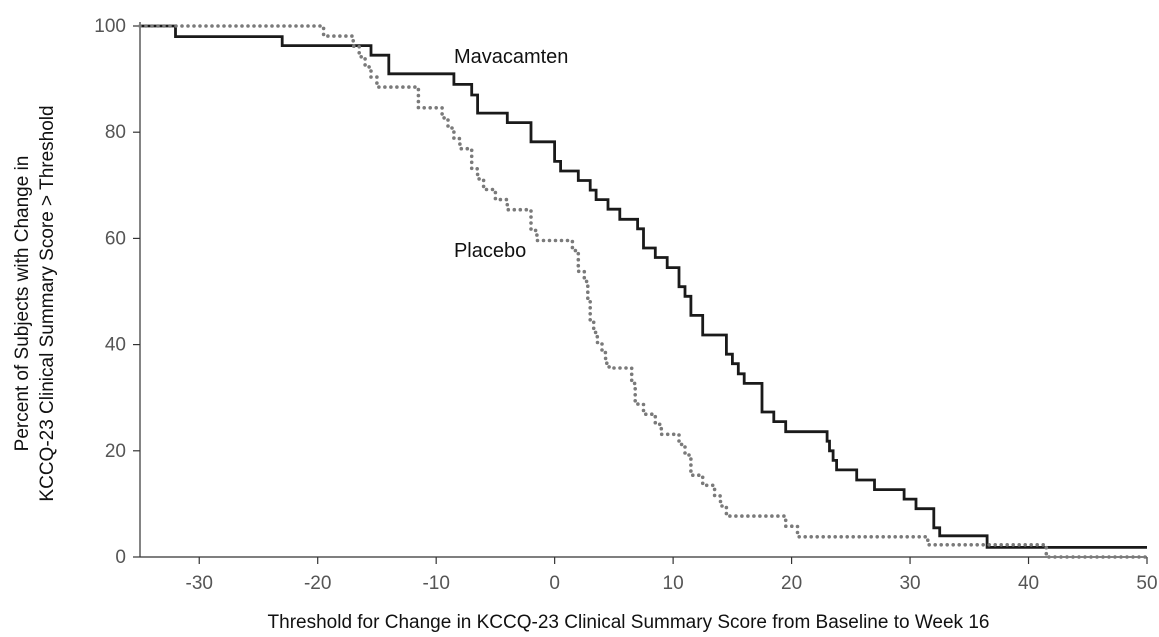 The height and width of the screenshot is (637, 1159). What do you see at coordinates (1146, 583) in the screenshot?
I see `x-tick-label: 50` at bounding box center [1146, 583].